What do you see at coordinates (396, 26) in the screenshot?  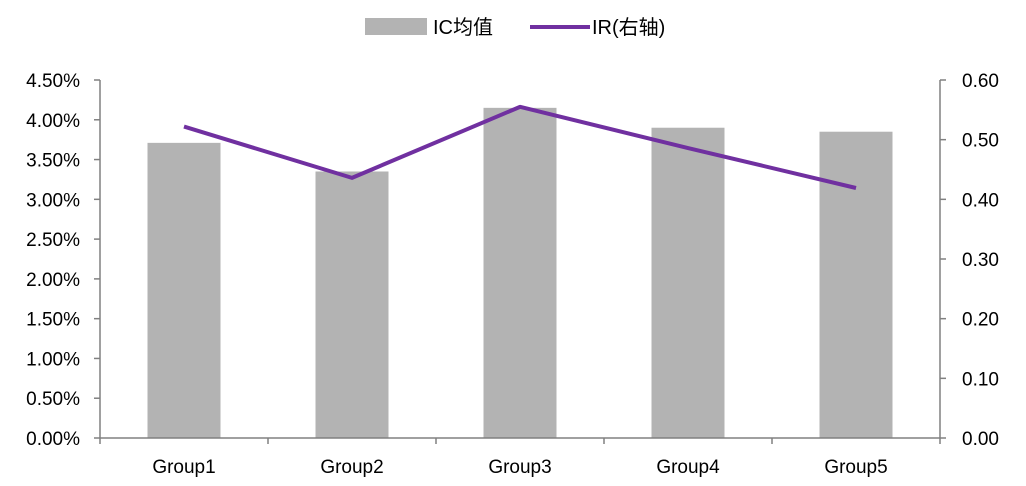 I see `legend-bar-swatch` at bounding box center [396, 26].